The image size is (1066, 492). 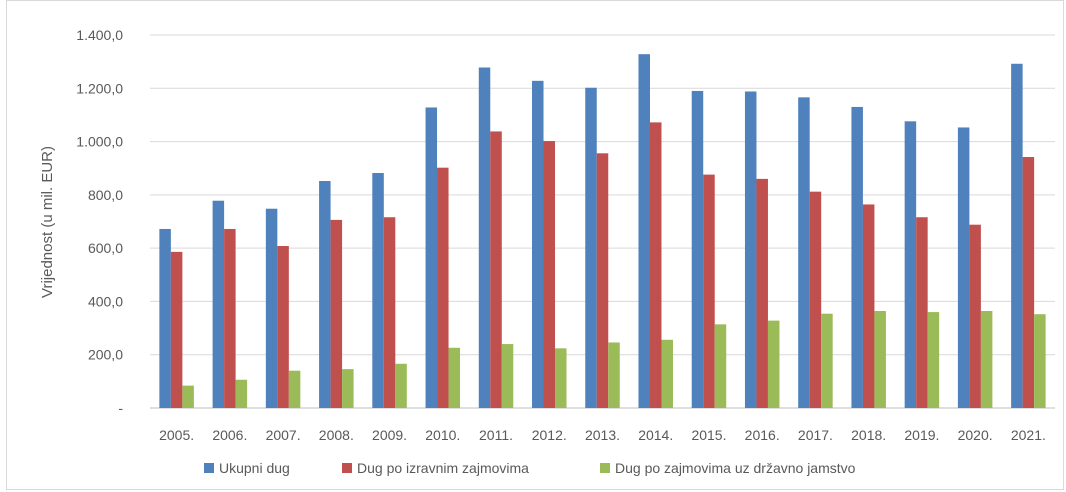 What do you see at coordinates (105, 248) in the screenshot?
I see `y-tick-label: 600,0` at bounding box center [105, 248].